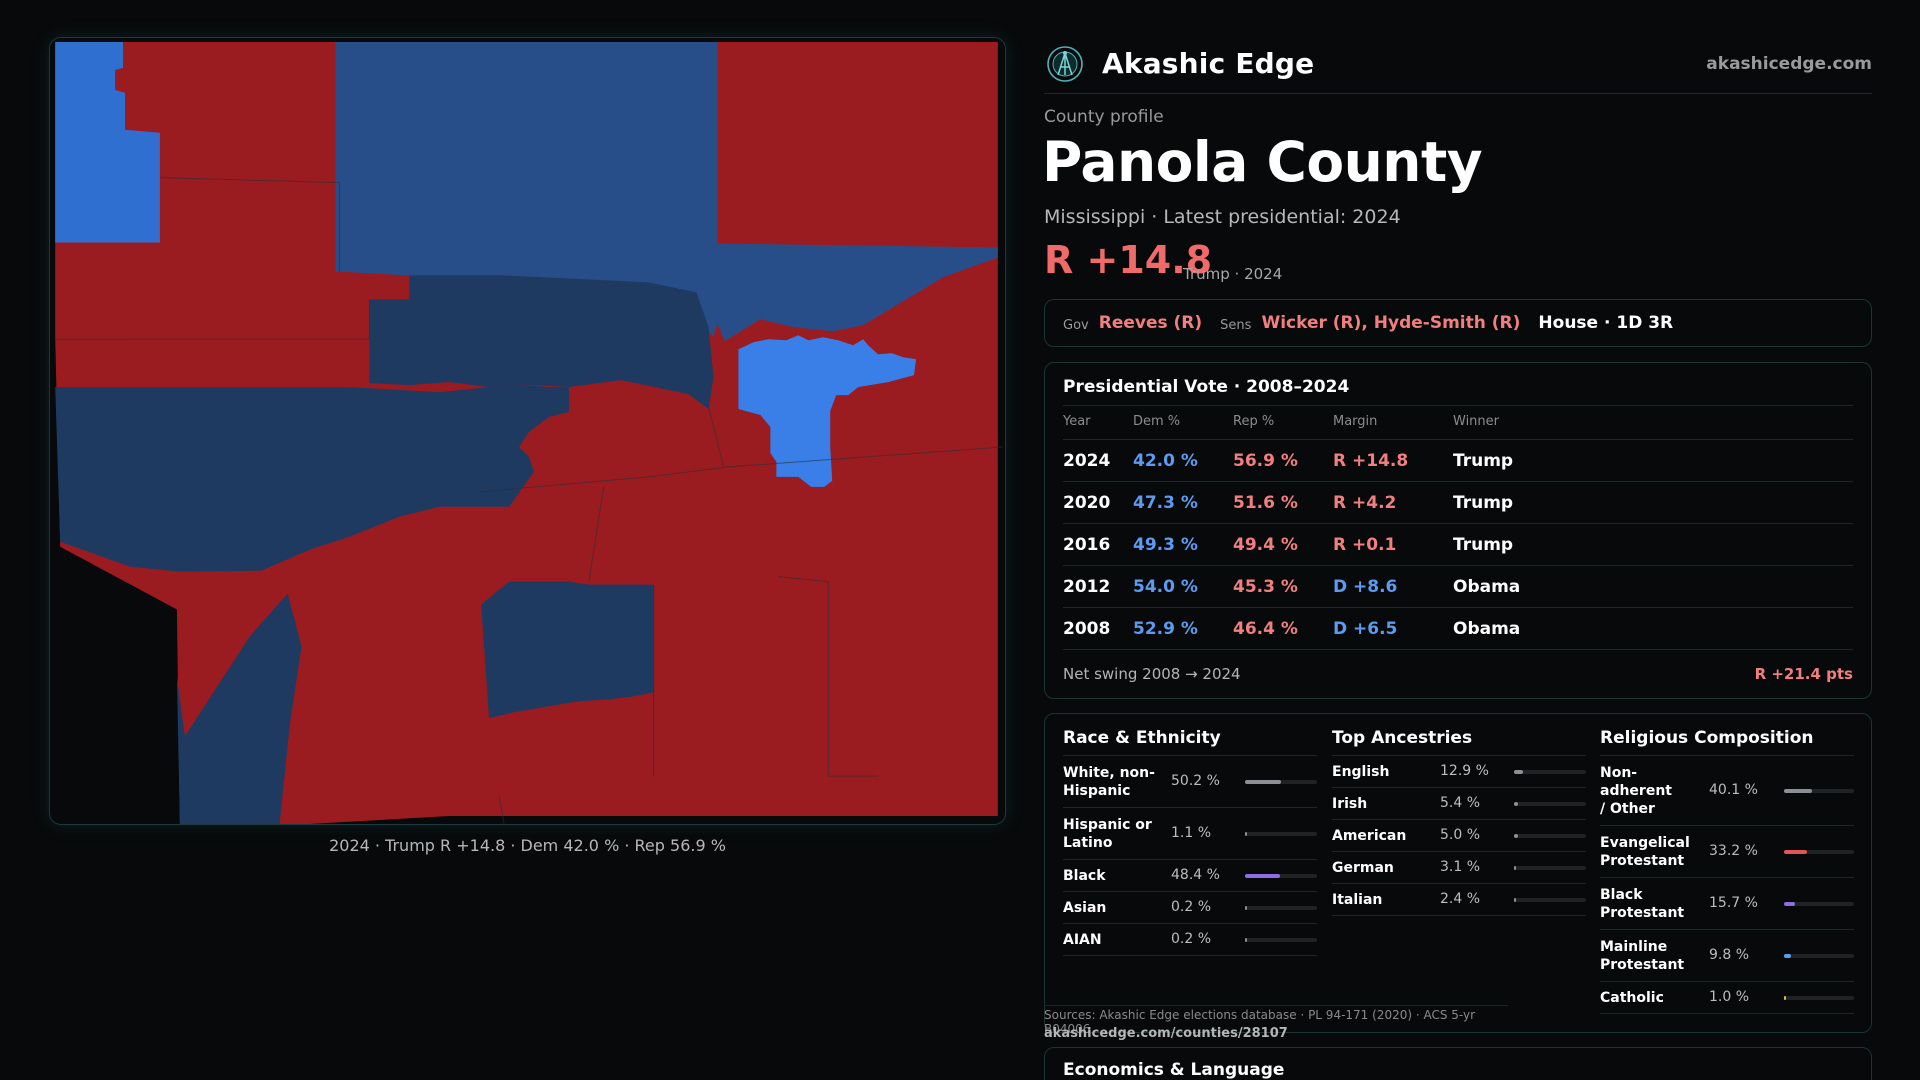  What do you see at coordinates (1516, 836) in the screenshot?
I see `ancestry-item-bar-fill` at bounding box center [1516, 836].